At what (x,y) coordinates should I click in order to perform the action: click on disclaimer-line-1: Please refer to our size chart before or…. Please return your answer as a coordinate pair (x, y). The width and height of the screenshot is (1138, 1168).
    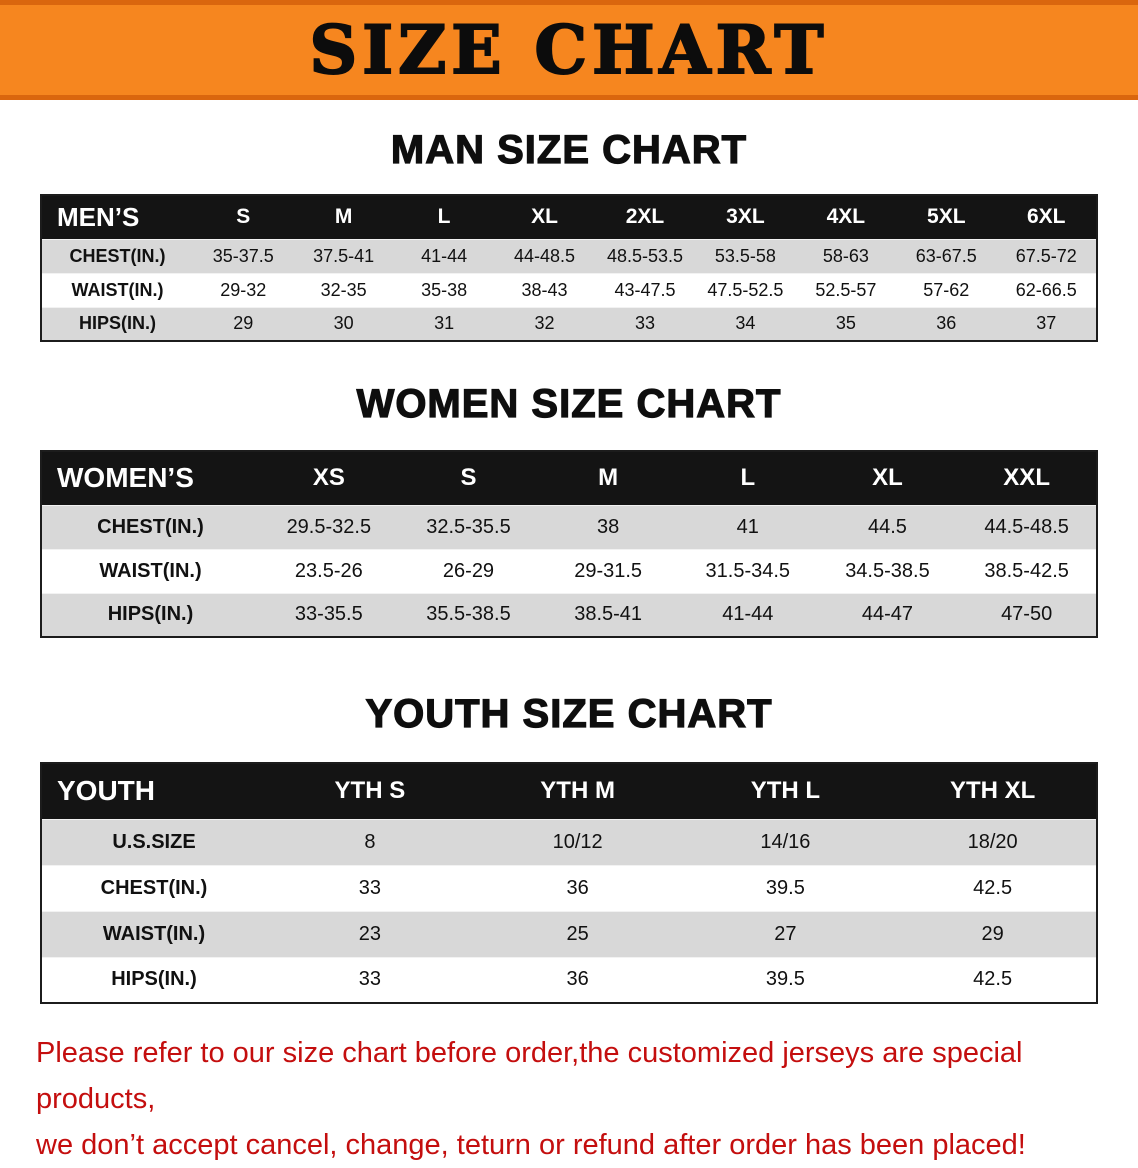
    Looking at the image, I should click on (529, 1076).